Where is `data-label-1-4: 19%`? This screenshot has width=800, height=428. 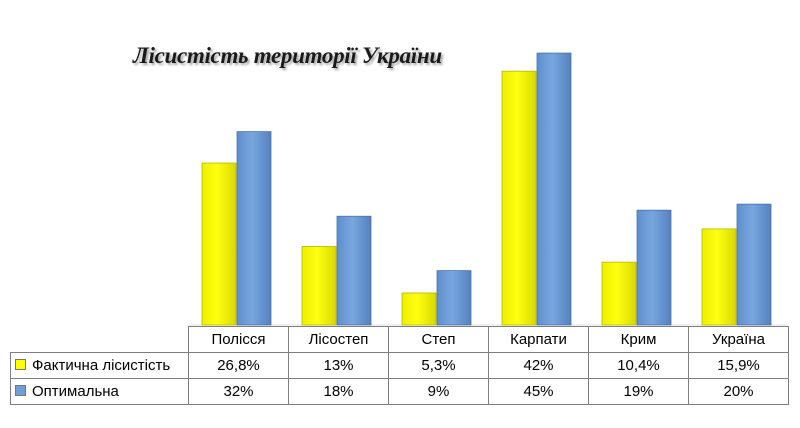 data-label-1-4: 19% is located at coordinates (638, 391).